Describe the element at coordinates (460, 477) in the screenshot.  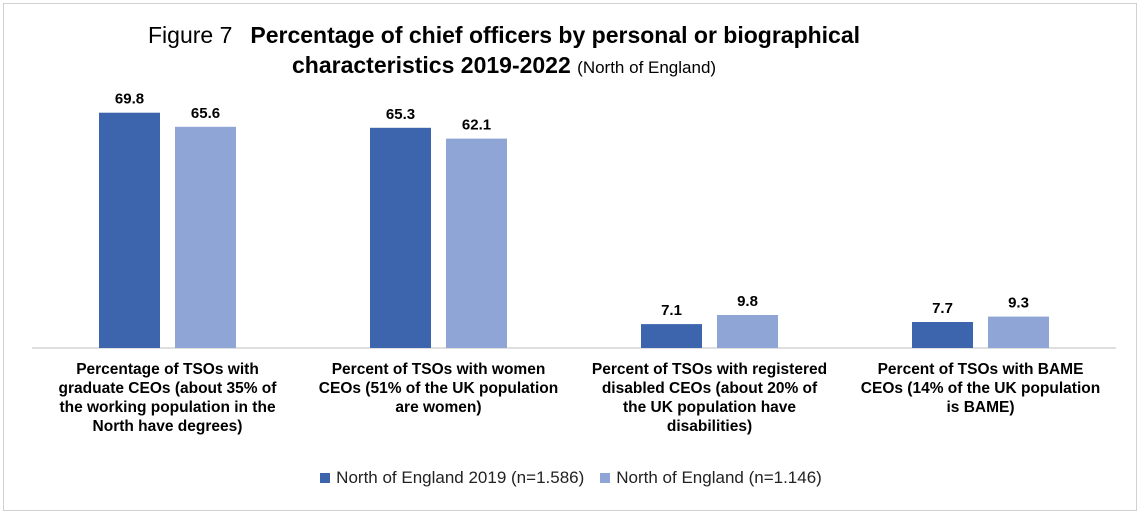
I see `legend-label: North of England 2019 (n=1.586)` at that location.